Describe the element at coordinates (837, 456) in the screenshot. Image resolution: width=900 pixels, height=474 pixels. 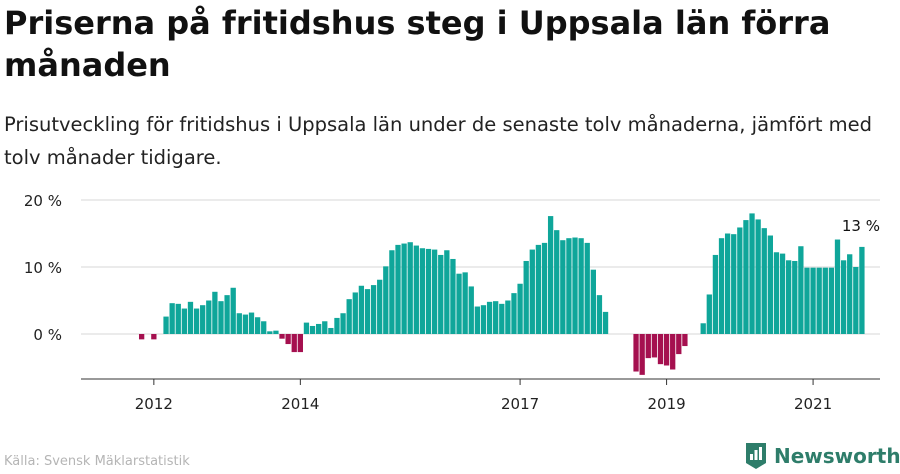
I see `brand-name: Newsworthy` at that location.